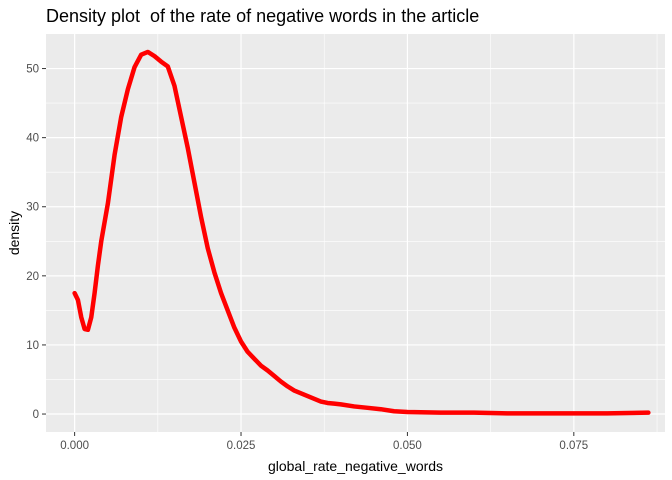  Describe the element at coordinates (32, 346) in the screenshot. I see `y-tick-label: 10` at that location.